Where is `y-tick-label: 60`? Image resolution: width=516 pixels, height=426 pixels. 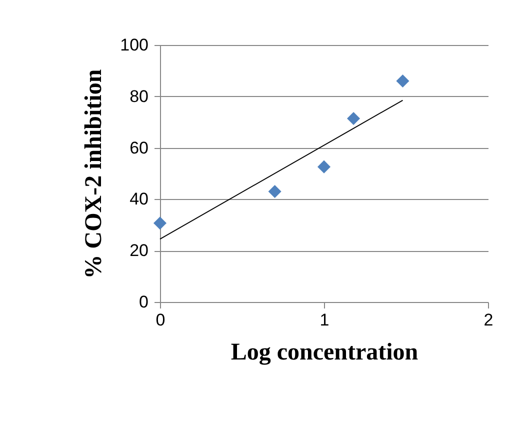
y-tick-label: 60 is located at coordinates (139, 148).